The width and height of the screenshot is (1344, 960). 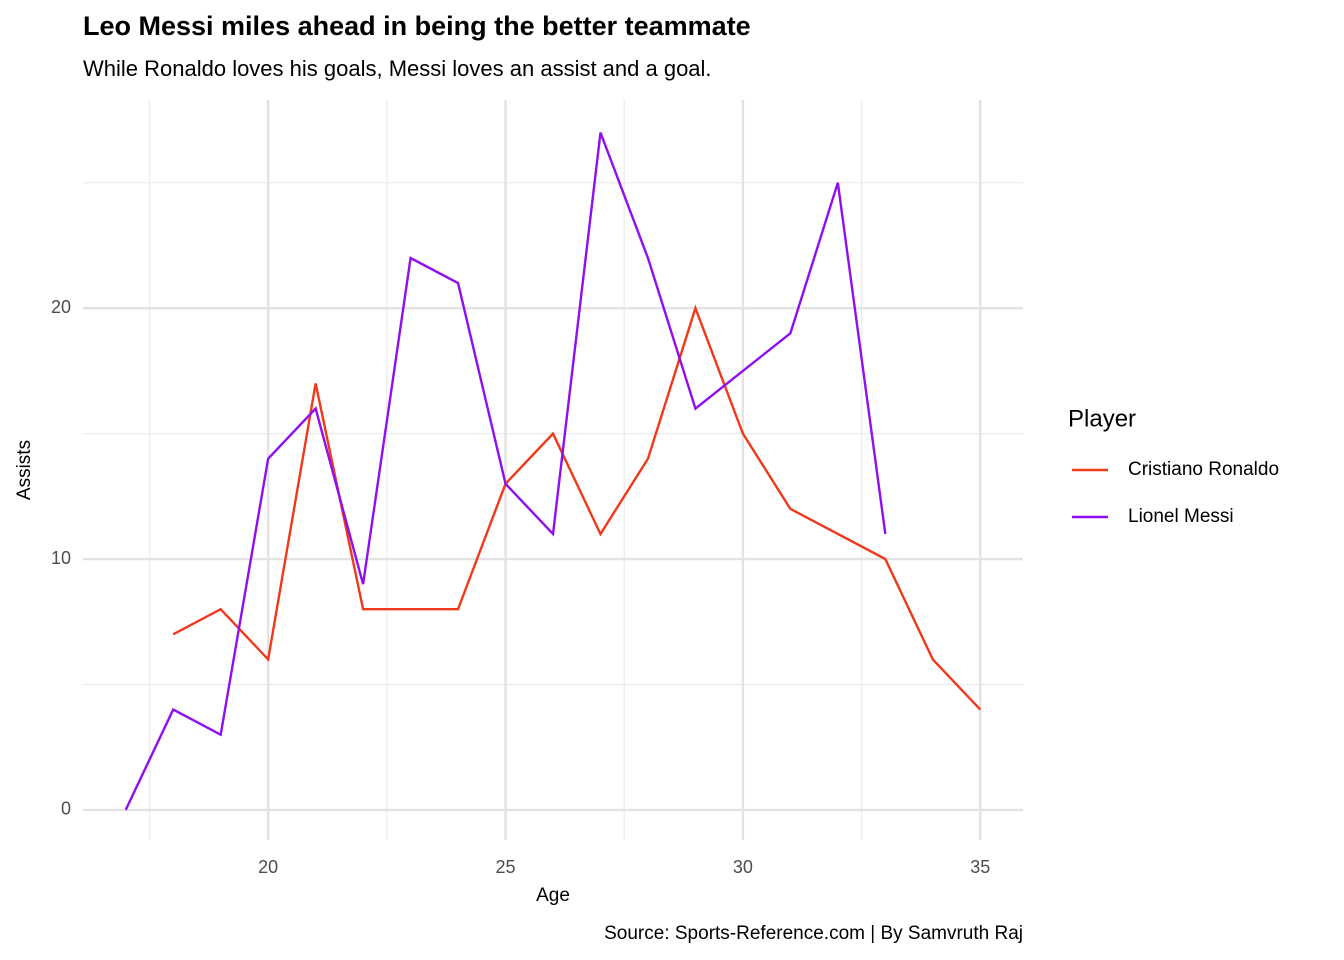 What do you see at coordinates (980, 867) in the screenshot?
I see `x-tick-label: 35` at bounding box center [980, 867].